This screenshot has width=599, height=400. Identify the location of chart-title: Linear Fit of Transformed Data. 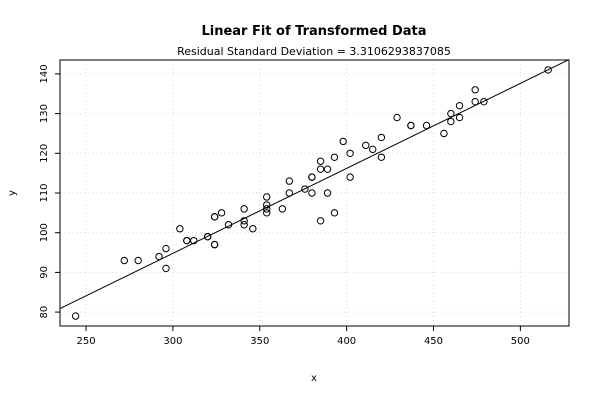
(313, 31).